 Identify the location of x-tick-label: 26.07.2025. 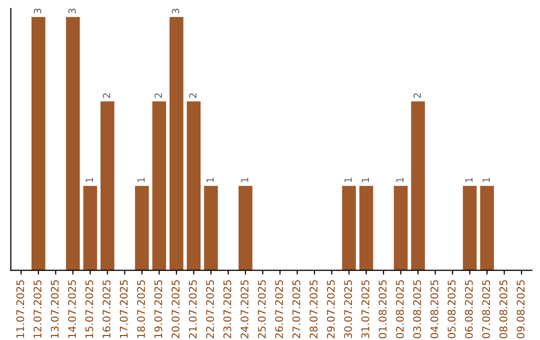
(279, 309).